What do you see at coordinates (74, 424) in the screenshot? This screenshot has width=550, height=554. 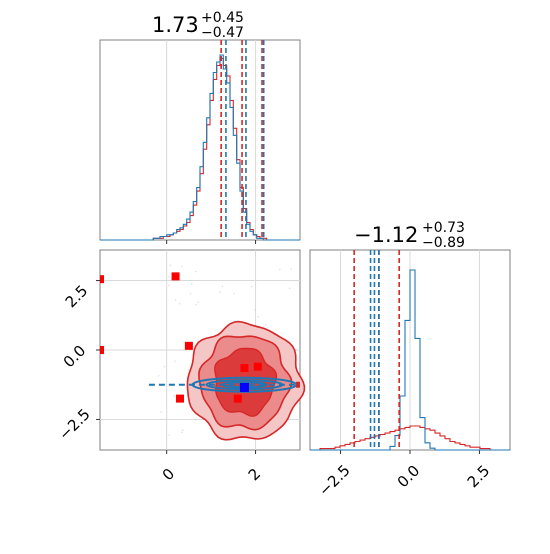 I see `y-tick-label-neg2.5: −2.5` at bounding box center [74, 424].